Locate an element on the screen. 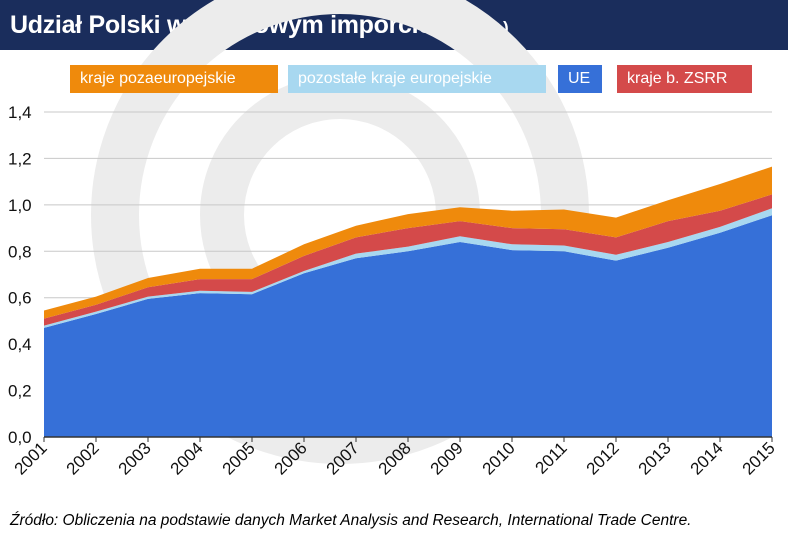 This screenshot has width=788, height=539. x-tick-label: 2012 is located at coordinates (603, 458).